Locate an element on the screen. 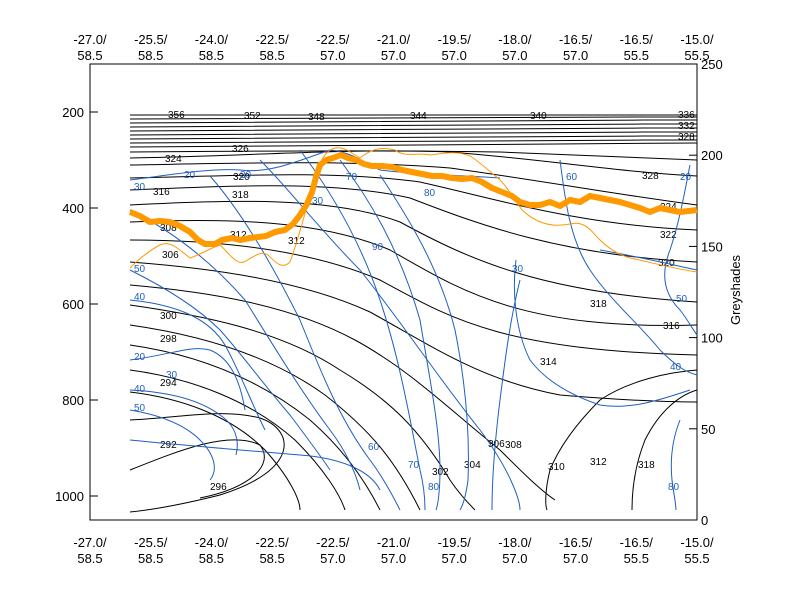 The image size is (800, 600). orange-thin-line is located at coordinates (413, 210).